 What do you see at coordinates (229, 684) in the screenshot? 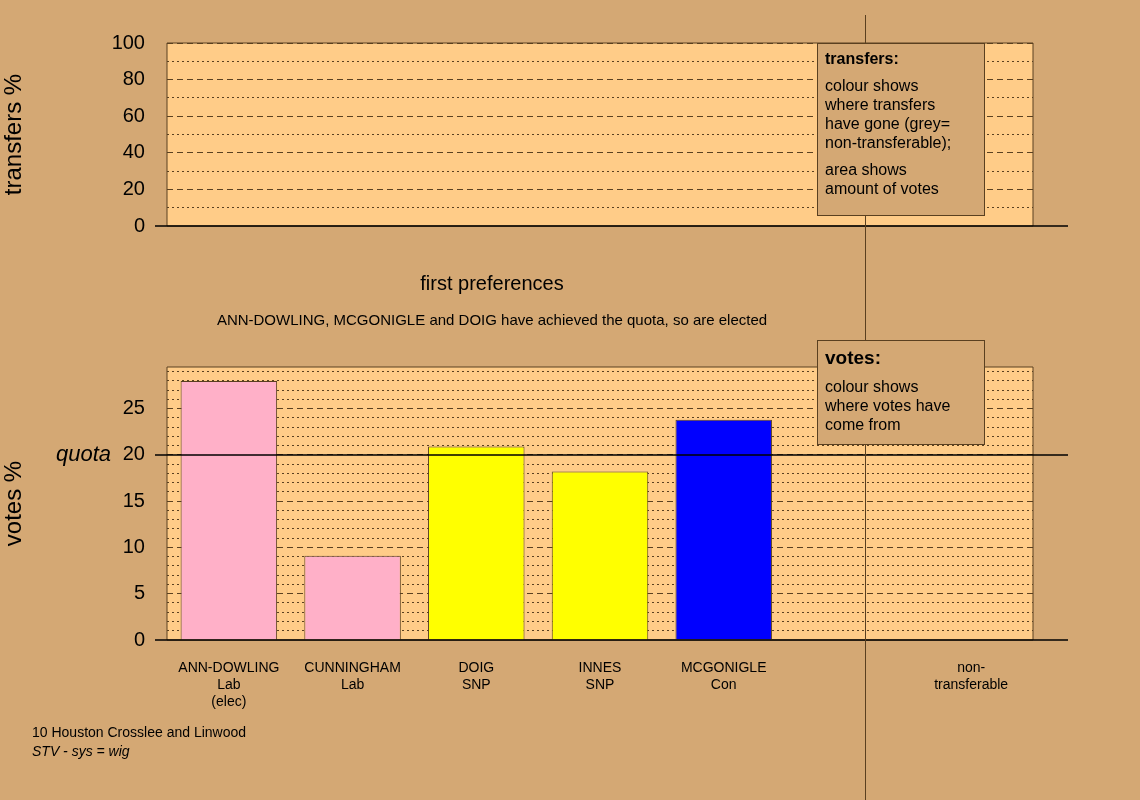
I see `x-tick-label: ANN-DOWLING Lab (elec)` at bounding box center [229, 684].